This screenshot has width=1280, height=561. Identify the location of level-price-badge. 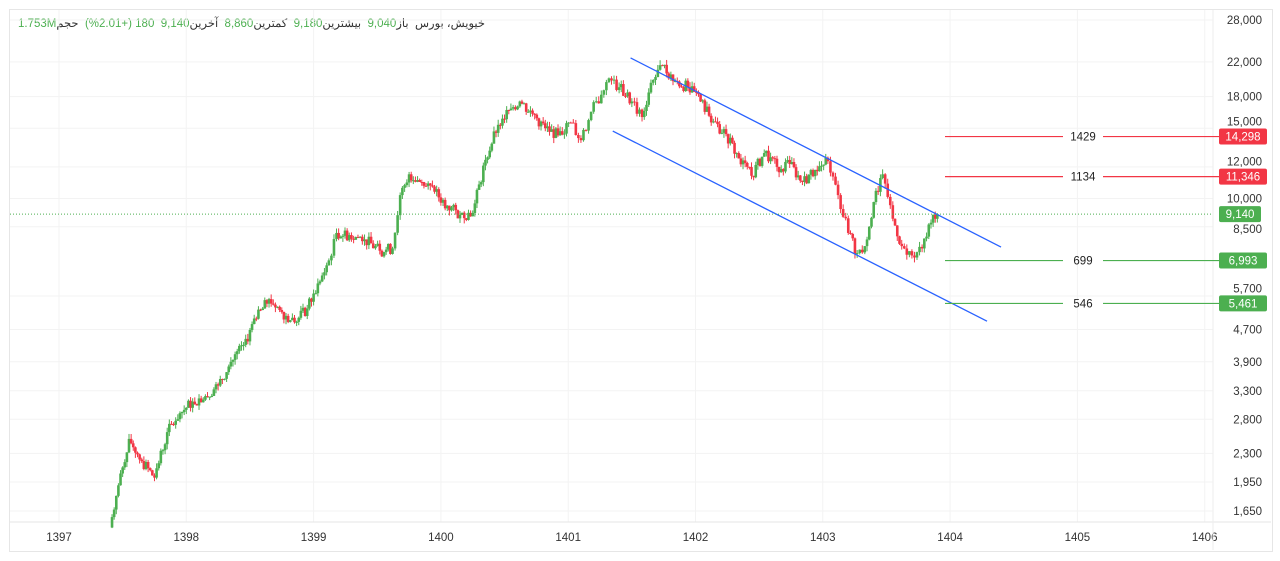
(1243, 303).